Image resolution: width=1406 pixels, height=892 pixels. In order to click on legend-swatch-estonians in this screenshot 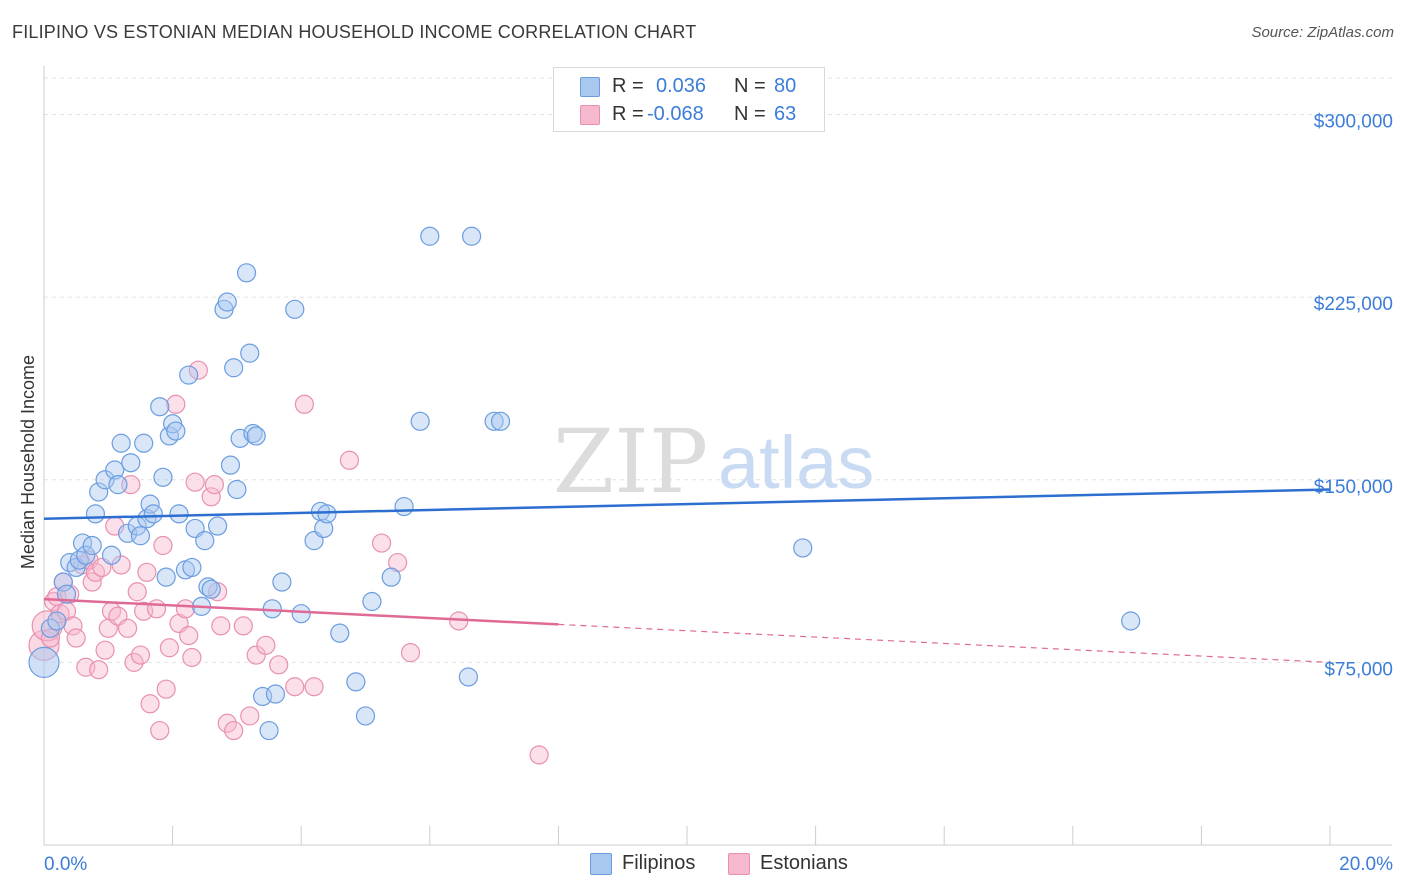, I will do `click(590, 115)`.